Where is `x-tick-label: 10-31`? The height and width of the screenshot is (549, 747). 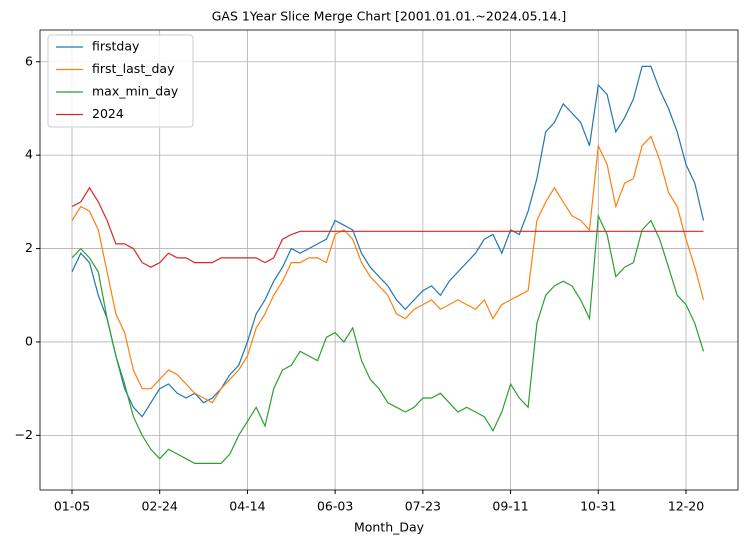
x-tick-label: 10-31 is located at coordinates (598, 506).